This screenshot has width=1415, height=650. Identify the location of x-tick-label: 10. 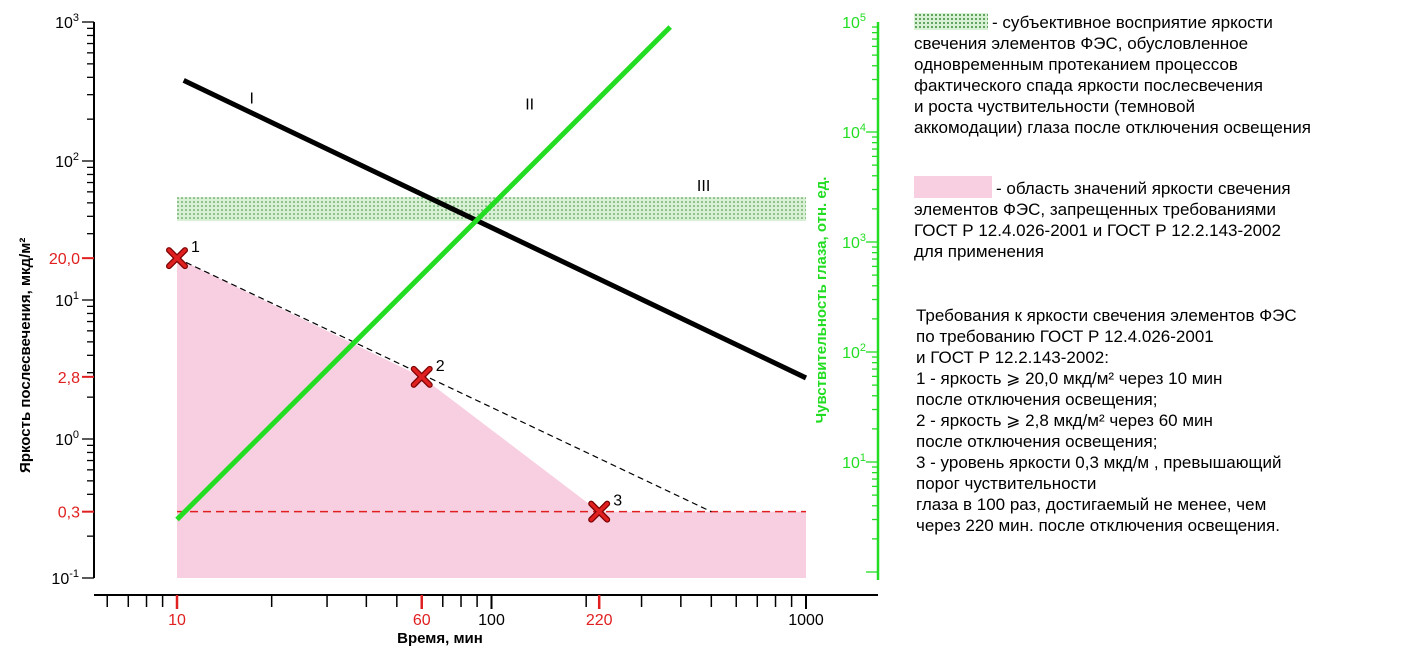
(177, 620).